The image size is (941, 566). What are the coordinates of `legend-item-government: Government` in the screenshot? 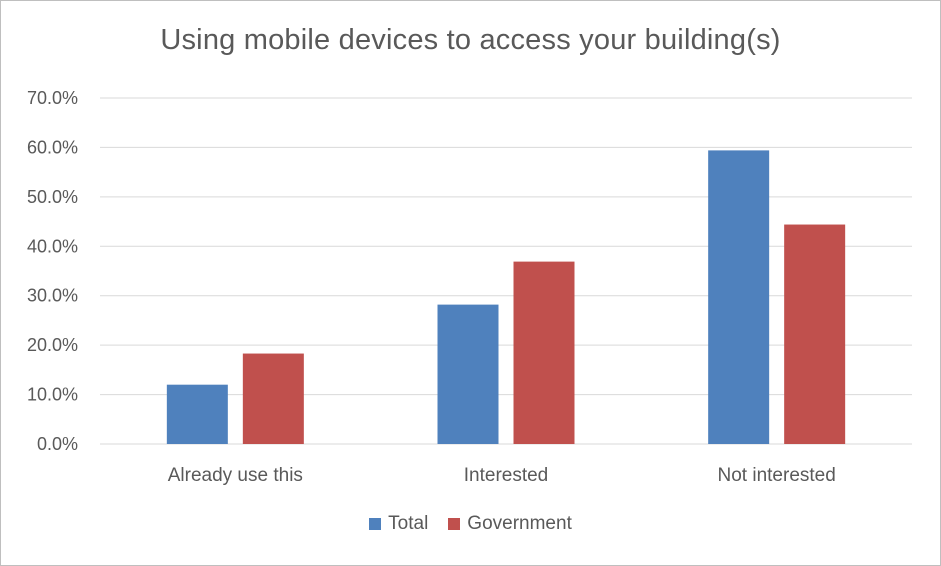 It's located at (510, 524).